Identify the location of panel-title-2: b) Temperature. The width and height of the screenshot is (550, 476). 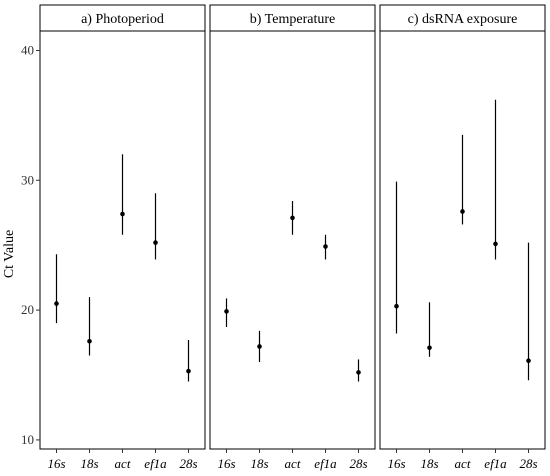
(292, 19).